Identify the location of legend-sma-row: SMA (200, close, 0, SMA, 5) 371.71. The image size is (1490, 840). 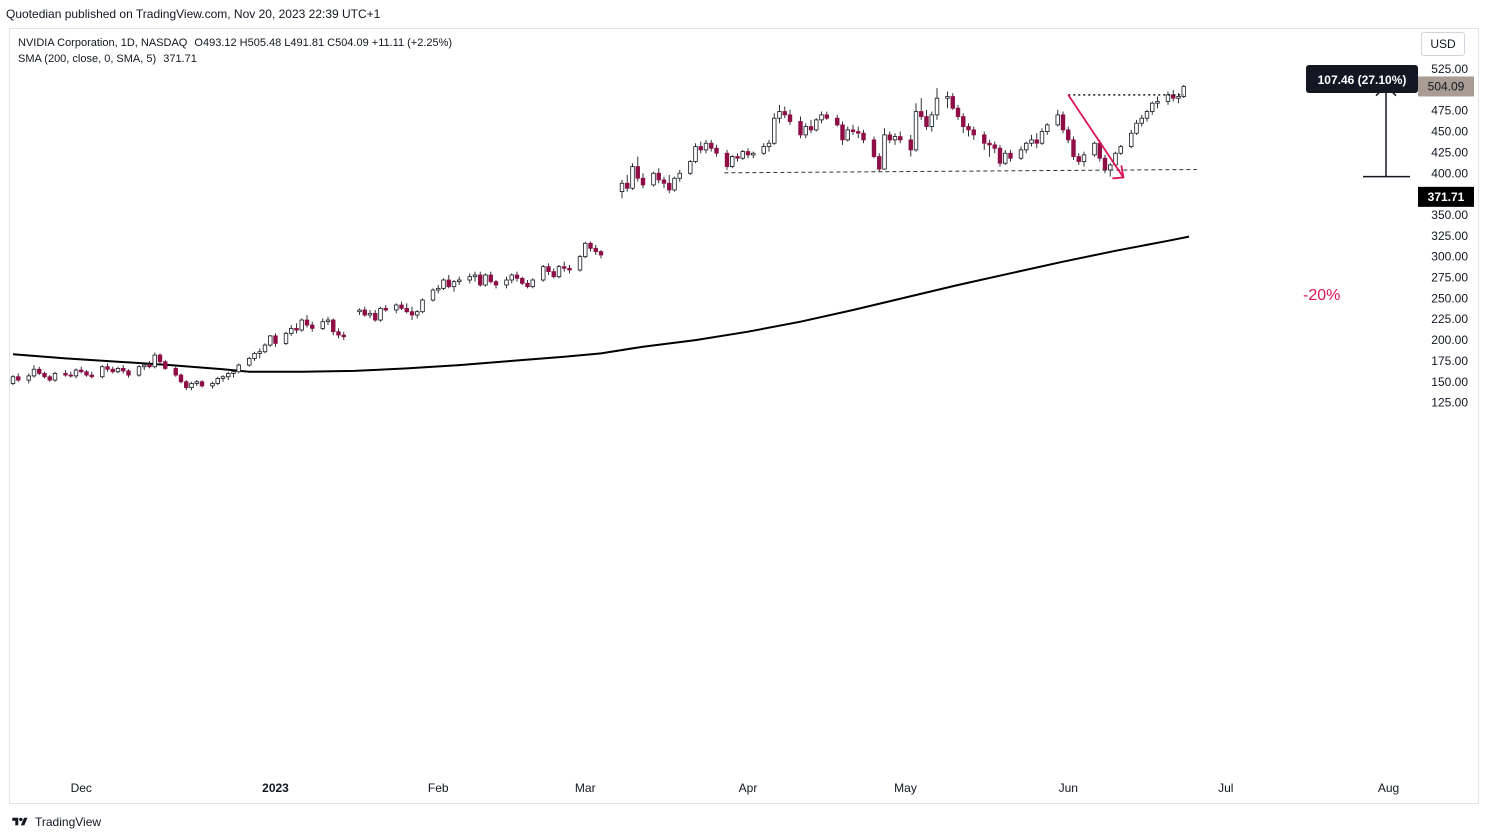
(235, 59).